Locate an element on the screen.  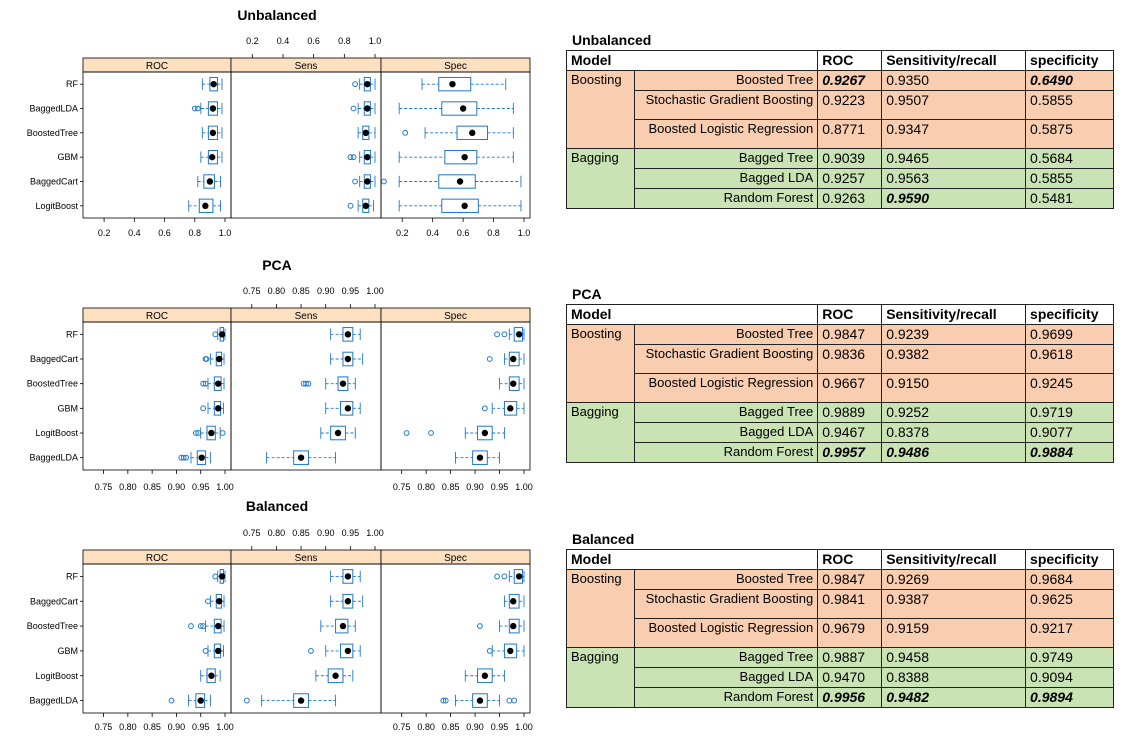
table-row: Bagging Bagged Tree 0.9039 0.9465 0.5684 is located at coordinates (840, 178).